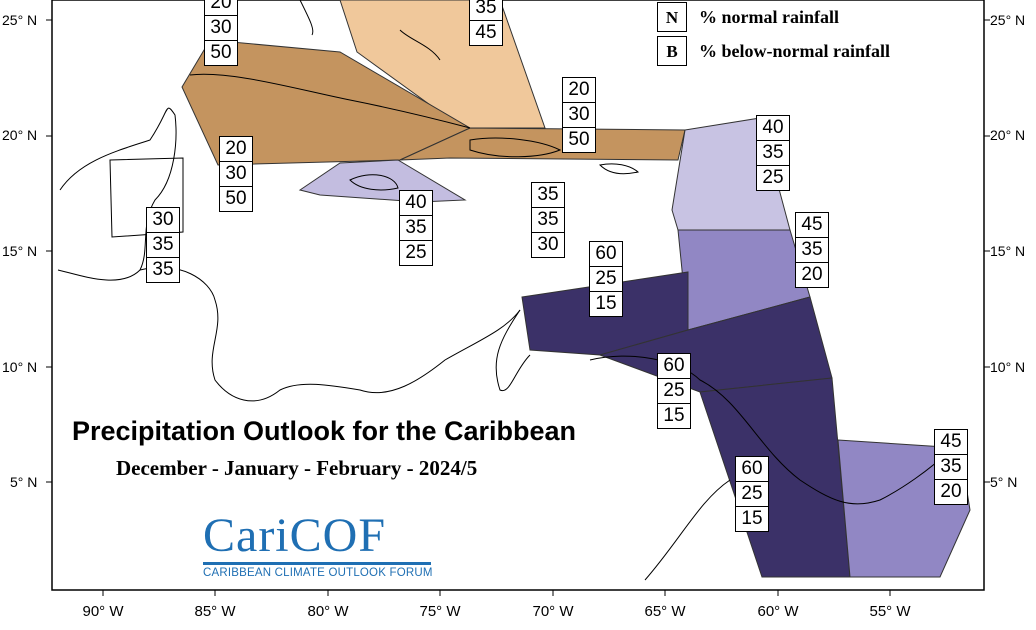  What do you see at coordinates (553, 611) in the screenshot?
I see `lon-label: 70° W` at bounding box center [553, 611].